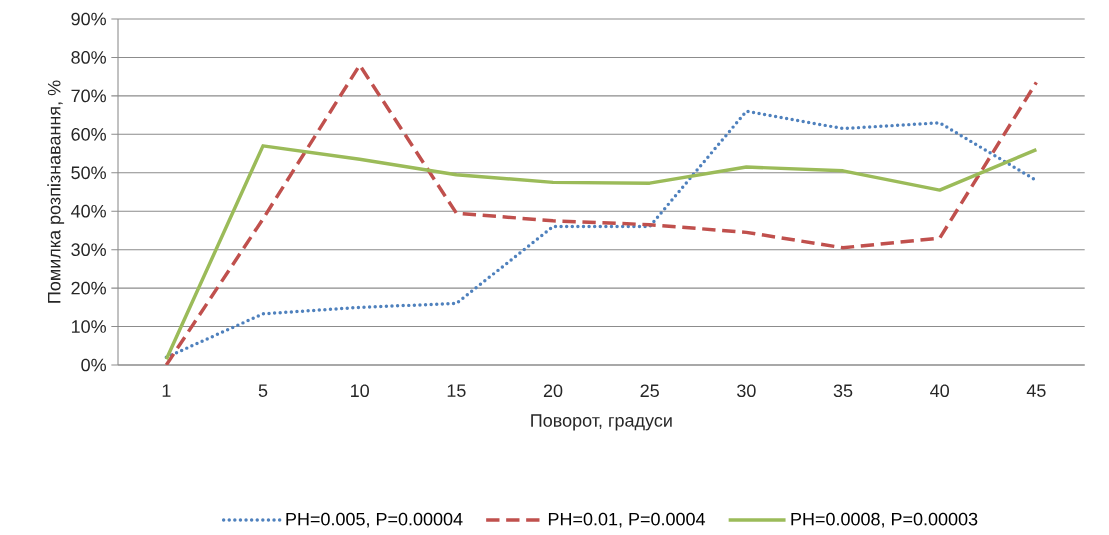 The width and height of the screenshot is (1109, 535). I want to click on y-tick-label: 40%, so click(88, 211).